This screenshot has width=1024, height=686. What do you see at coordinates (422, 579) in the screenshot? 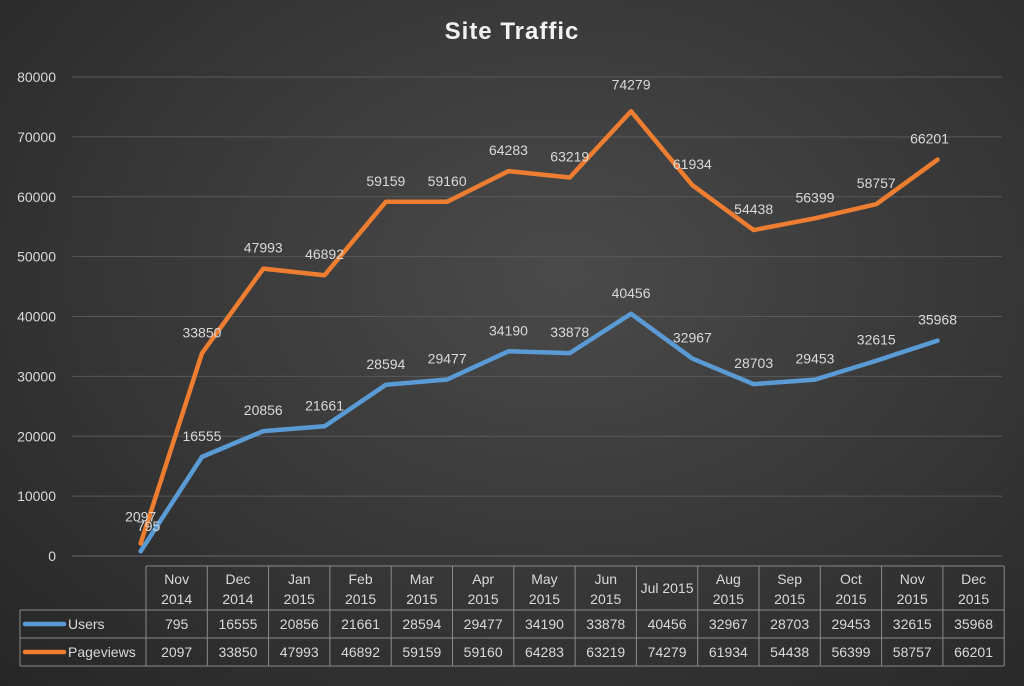
I see `category-label: Mar` at bounding box center [422, 579].